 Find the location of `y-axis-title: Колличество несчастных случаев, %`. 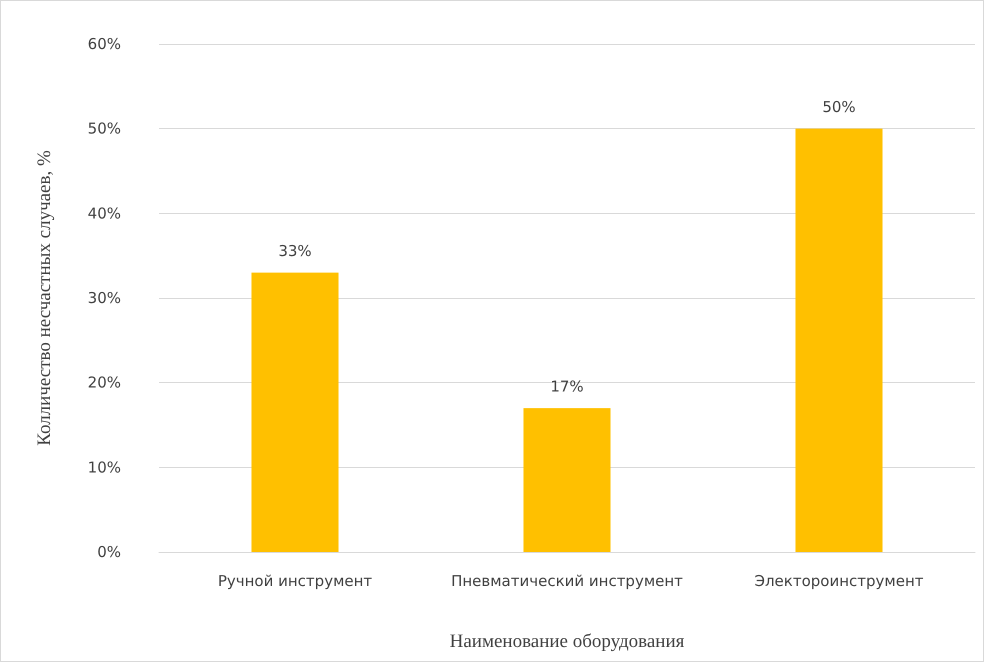

y-axis-title: Колличество несчастных случаев, % is located at coordinates (44, 298).